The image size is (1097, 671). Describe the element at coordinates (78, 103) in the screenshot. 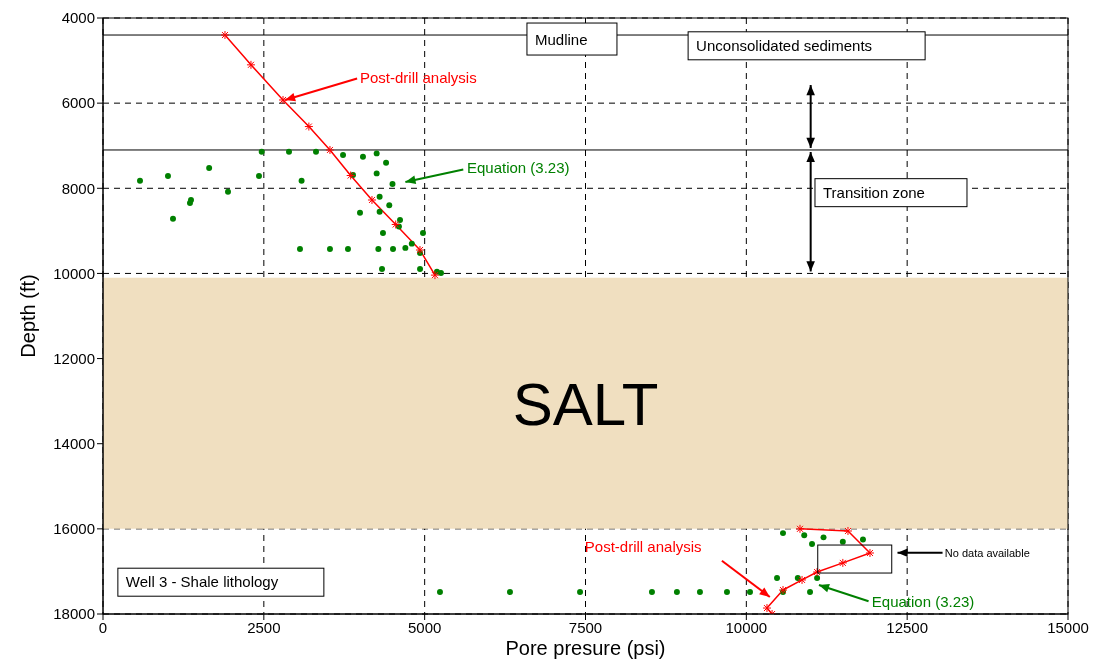

I see `y-tick-label: 6000` at that location.